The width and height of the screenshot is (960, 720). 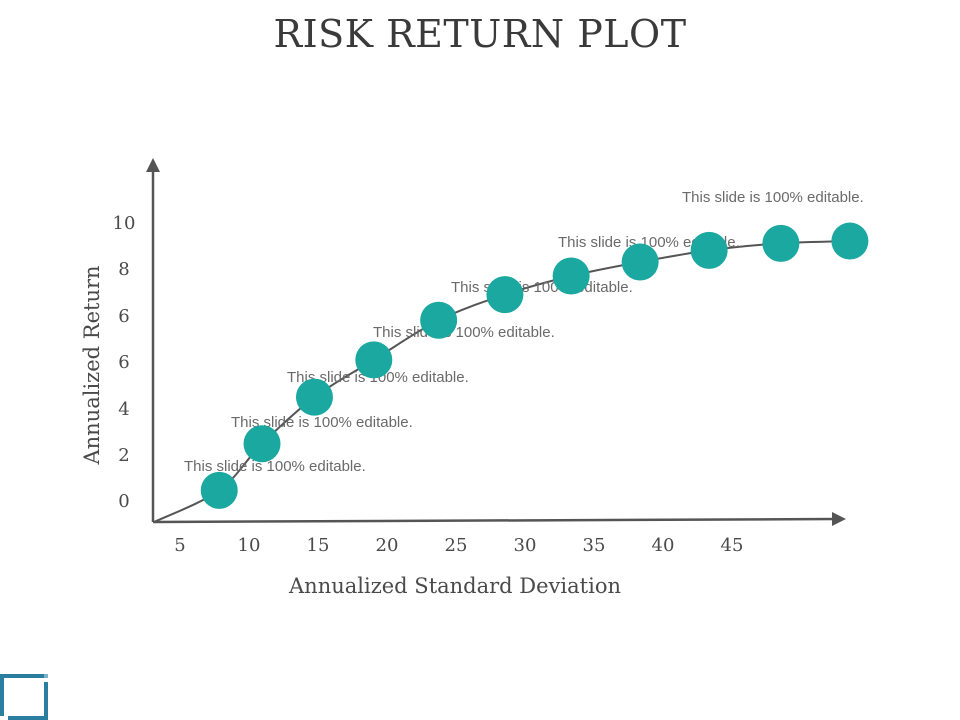 What do you see at coordinates (480, 34) in the screenshot?
I see `chart-title: RISK RETURN PLOT` at bounding box center [480, 34].